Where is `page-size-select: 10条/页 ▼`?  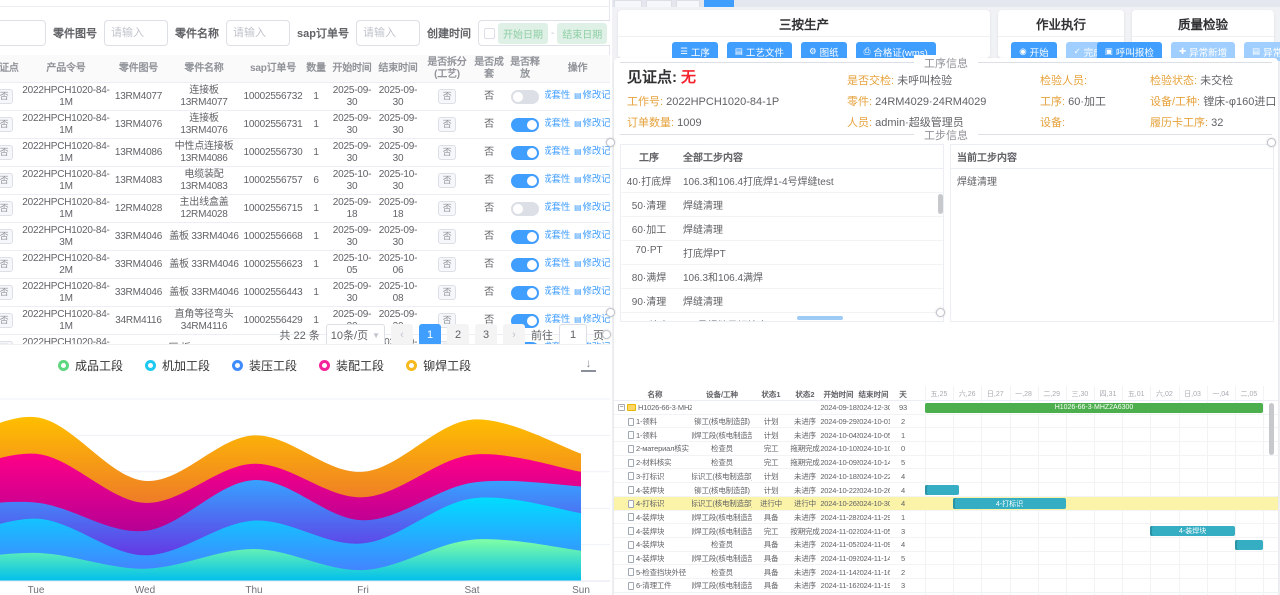 page-size-select: 10条/页 ▼ is located at coordinates (355, 335).